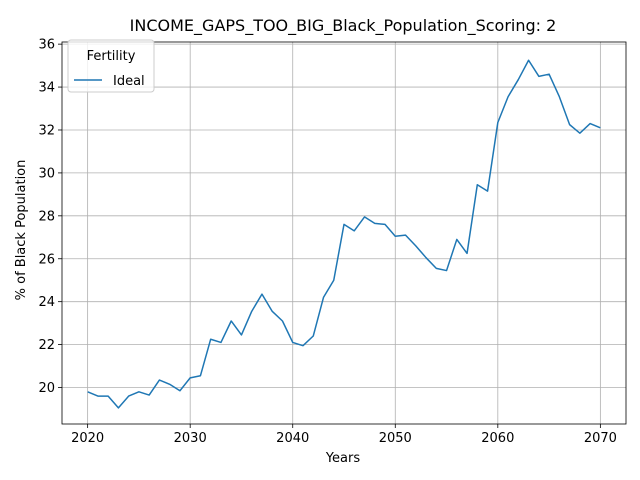  Describe the element at coordinates (46, 173) in the screenshot. I see `y-tick-label: 30` at that location.